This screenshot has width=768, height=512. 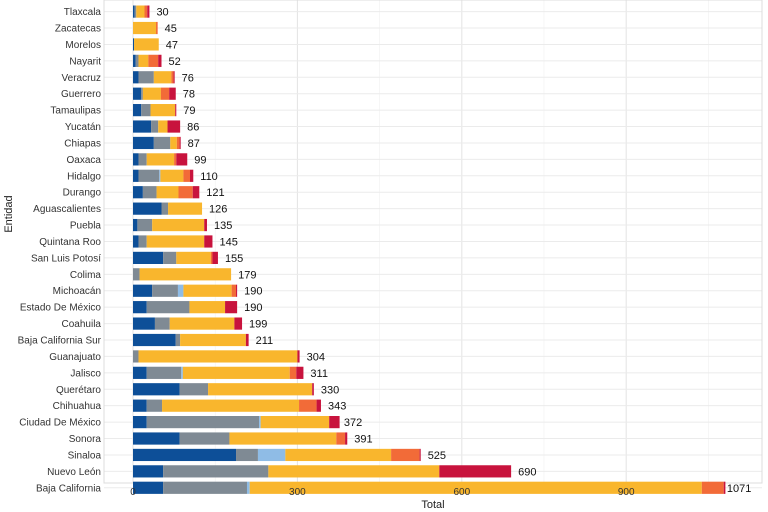 What do you see at coordinates (83, 12) in the screenshot?
I see `y-tick-label: Tlaxcala` at bounding box center [83, 12].